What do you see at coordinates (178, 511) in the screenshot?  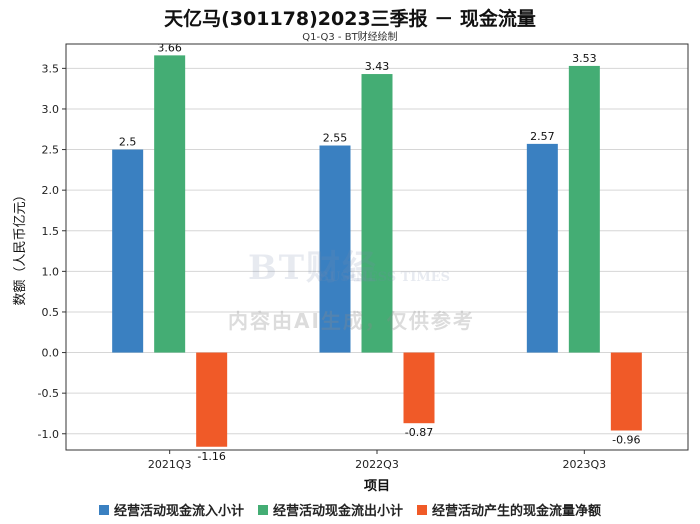 I see `legend-label: 经营活动现金流入小计` at bounding box center [178, 511].